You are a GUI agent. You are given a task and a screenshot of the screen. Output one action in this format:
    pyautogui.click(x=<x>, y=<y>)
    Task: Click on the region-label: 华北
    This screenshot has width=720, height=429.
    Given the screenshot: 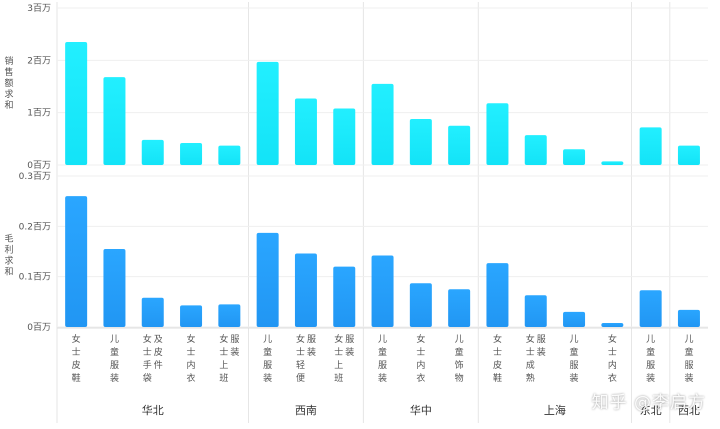 What is the action you would take?
    pyautogui.click(x=153, y=410)
    